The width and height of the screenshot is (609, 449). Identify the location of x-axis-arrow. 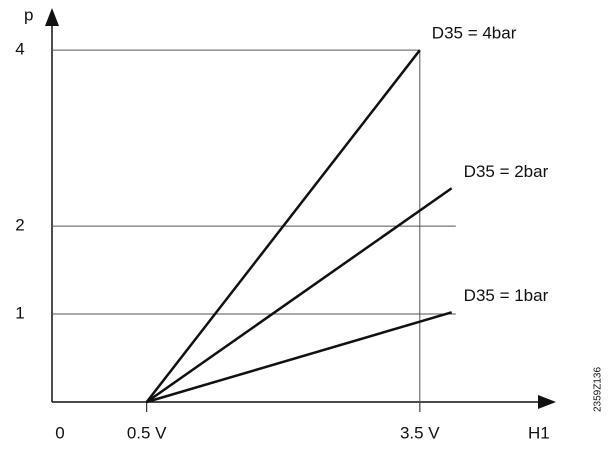
(547, 402).